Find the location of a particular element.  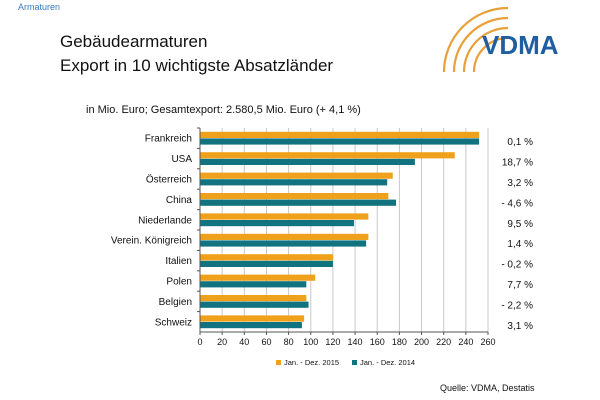

x-tick-label: 40 is located at coordinates (244, 342).